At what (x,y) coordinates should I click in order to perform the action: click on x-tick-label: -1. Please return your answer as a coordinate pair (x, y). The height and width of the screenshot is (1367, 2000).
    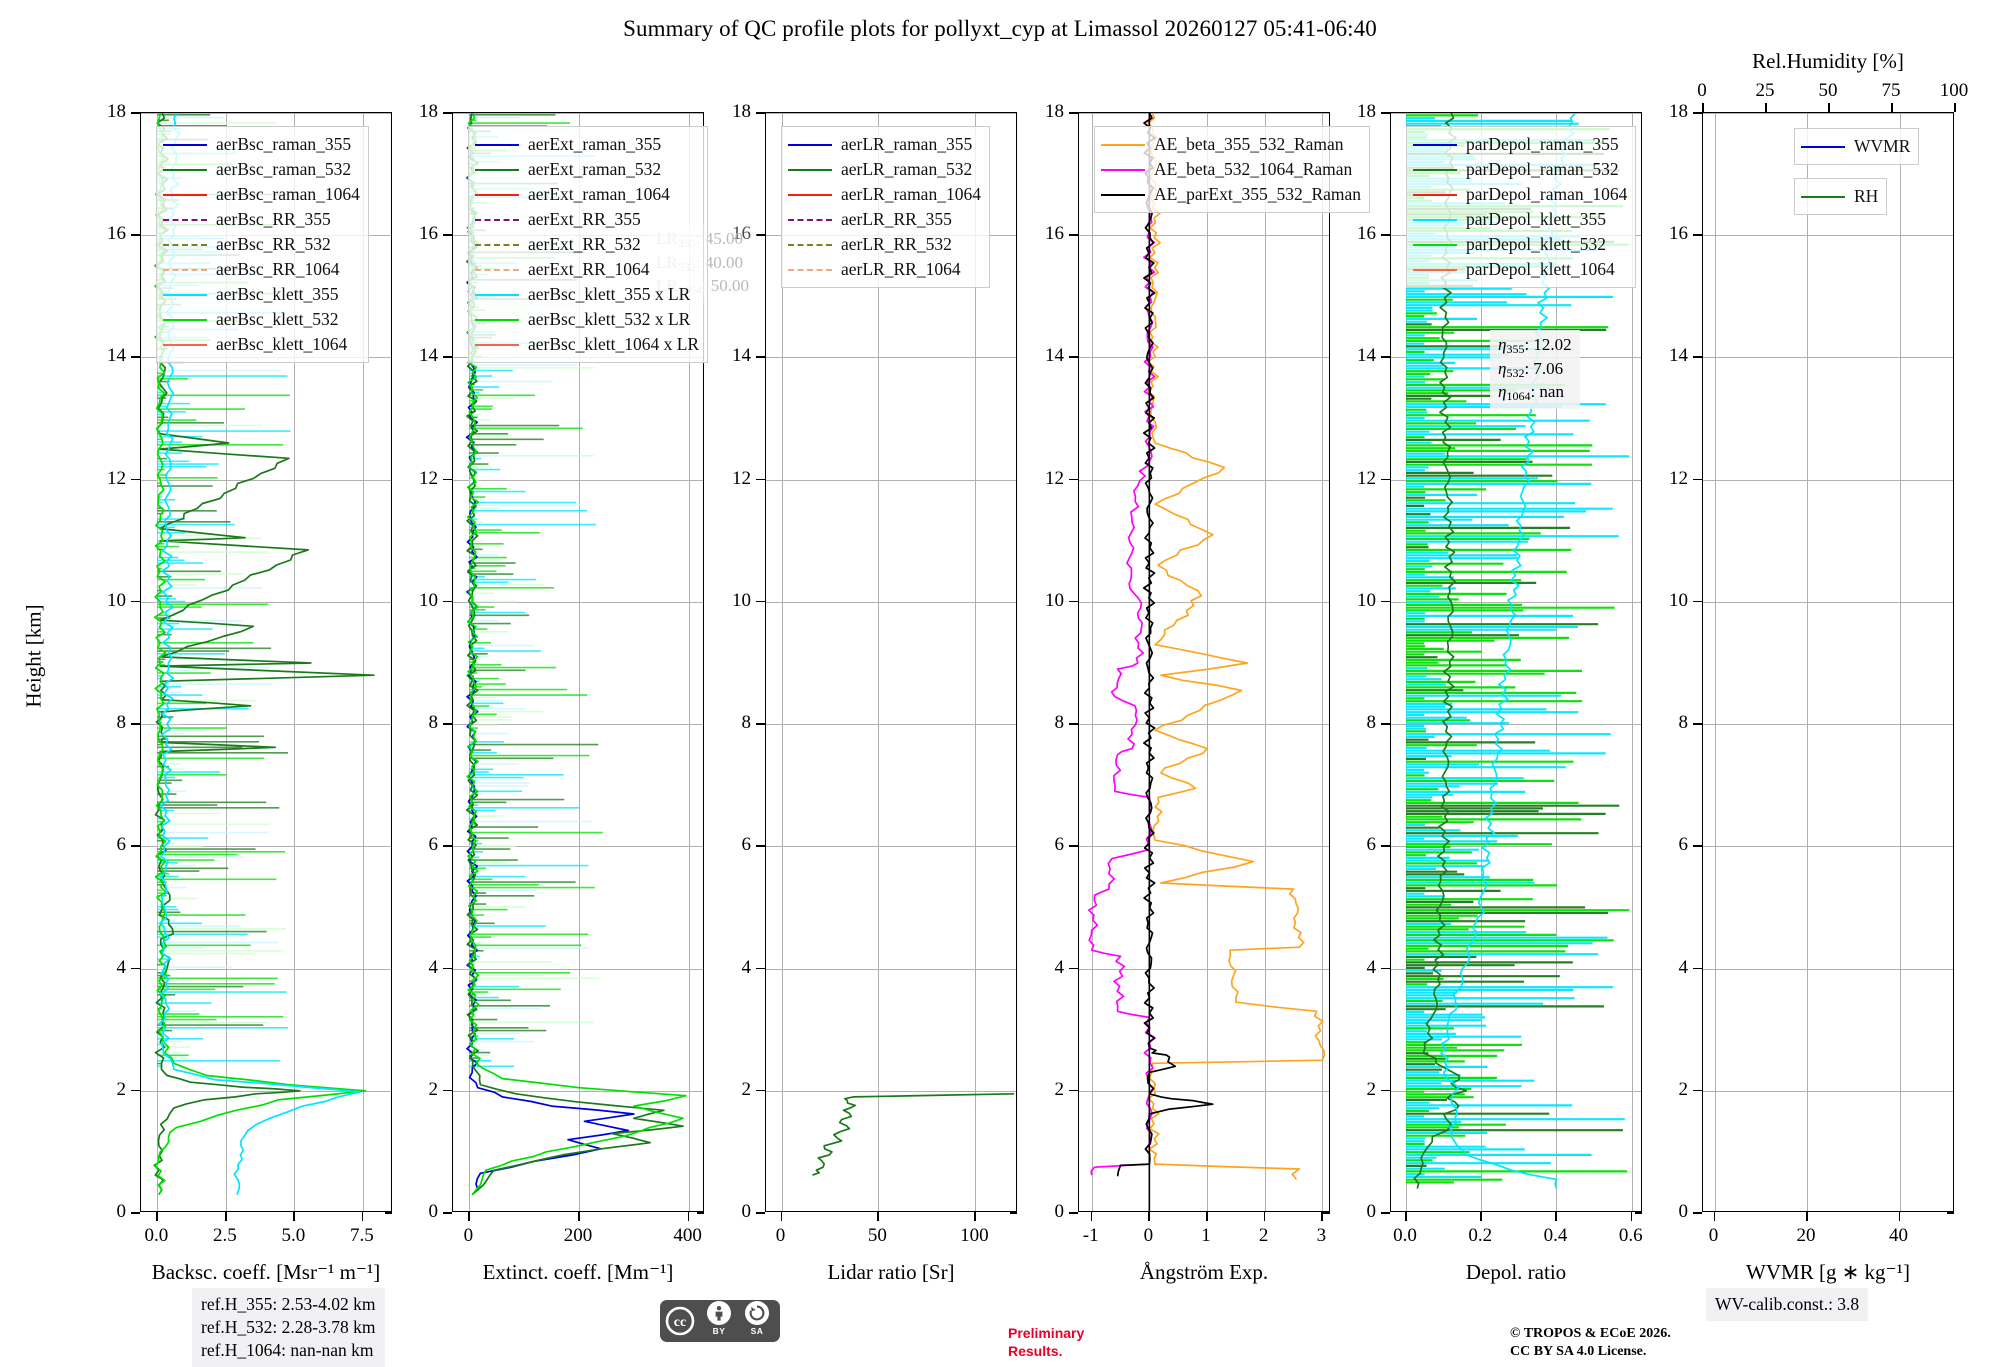
    Looking at the image, I should click on (1090, 1235).